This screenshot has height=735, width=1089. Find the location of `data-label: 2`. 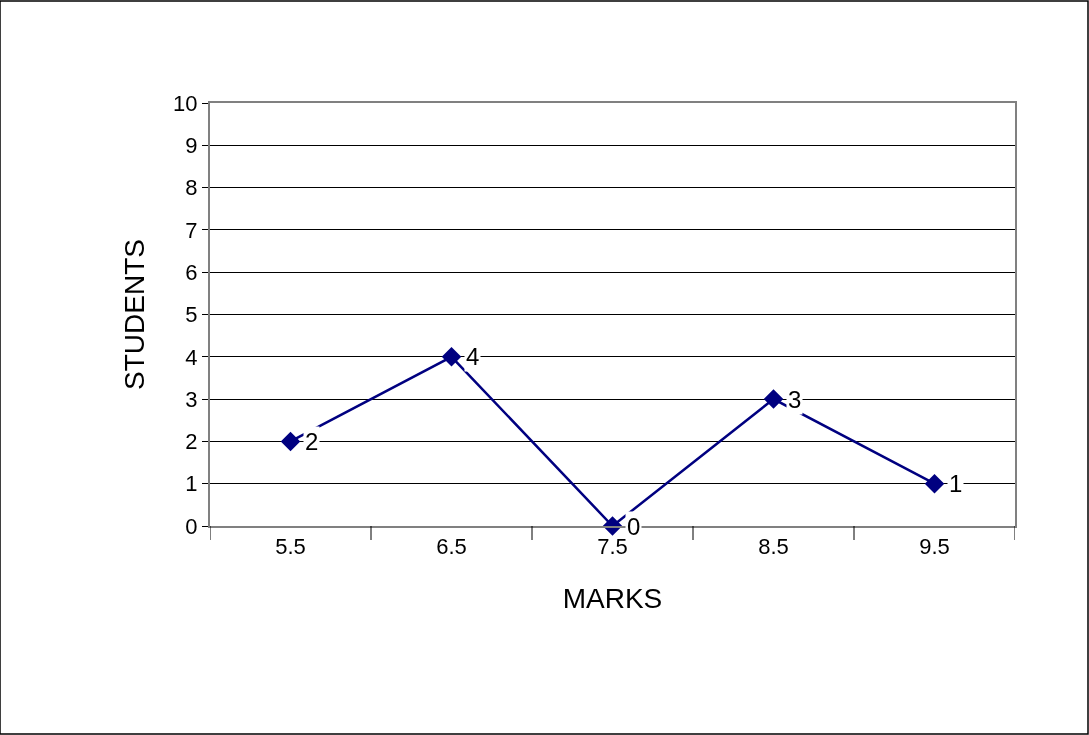

data-label: 2 is located at coordinates (312, 441).